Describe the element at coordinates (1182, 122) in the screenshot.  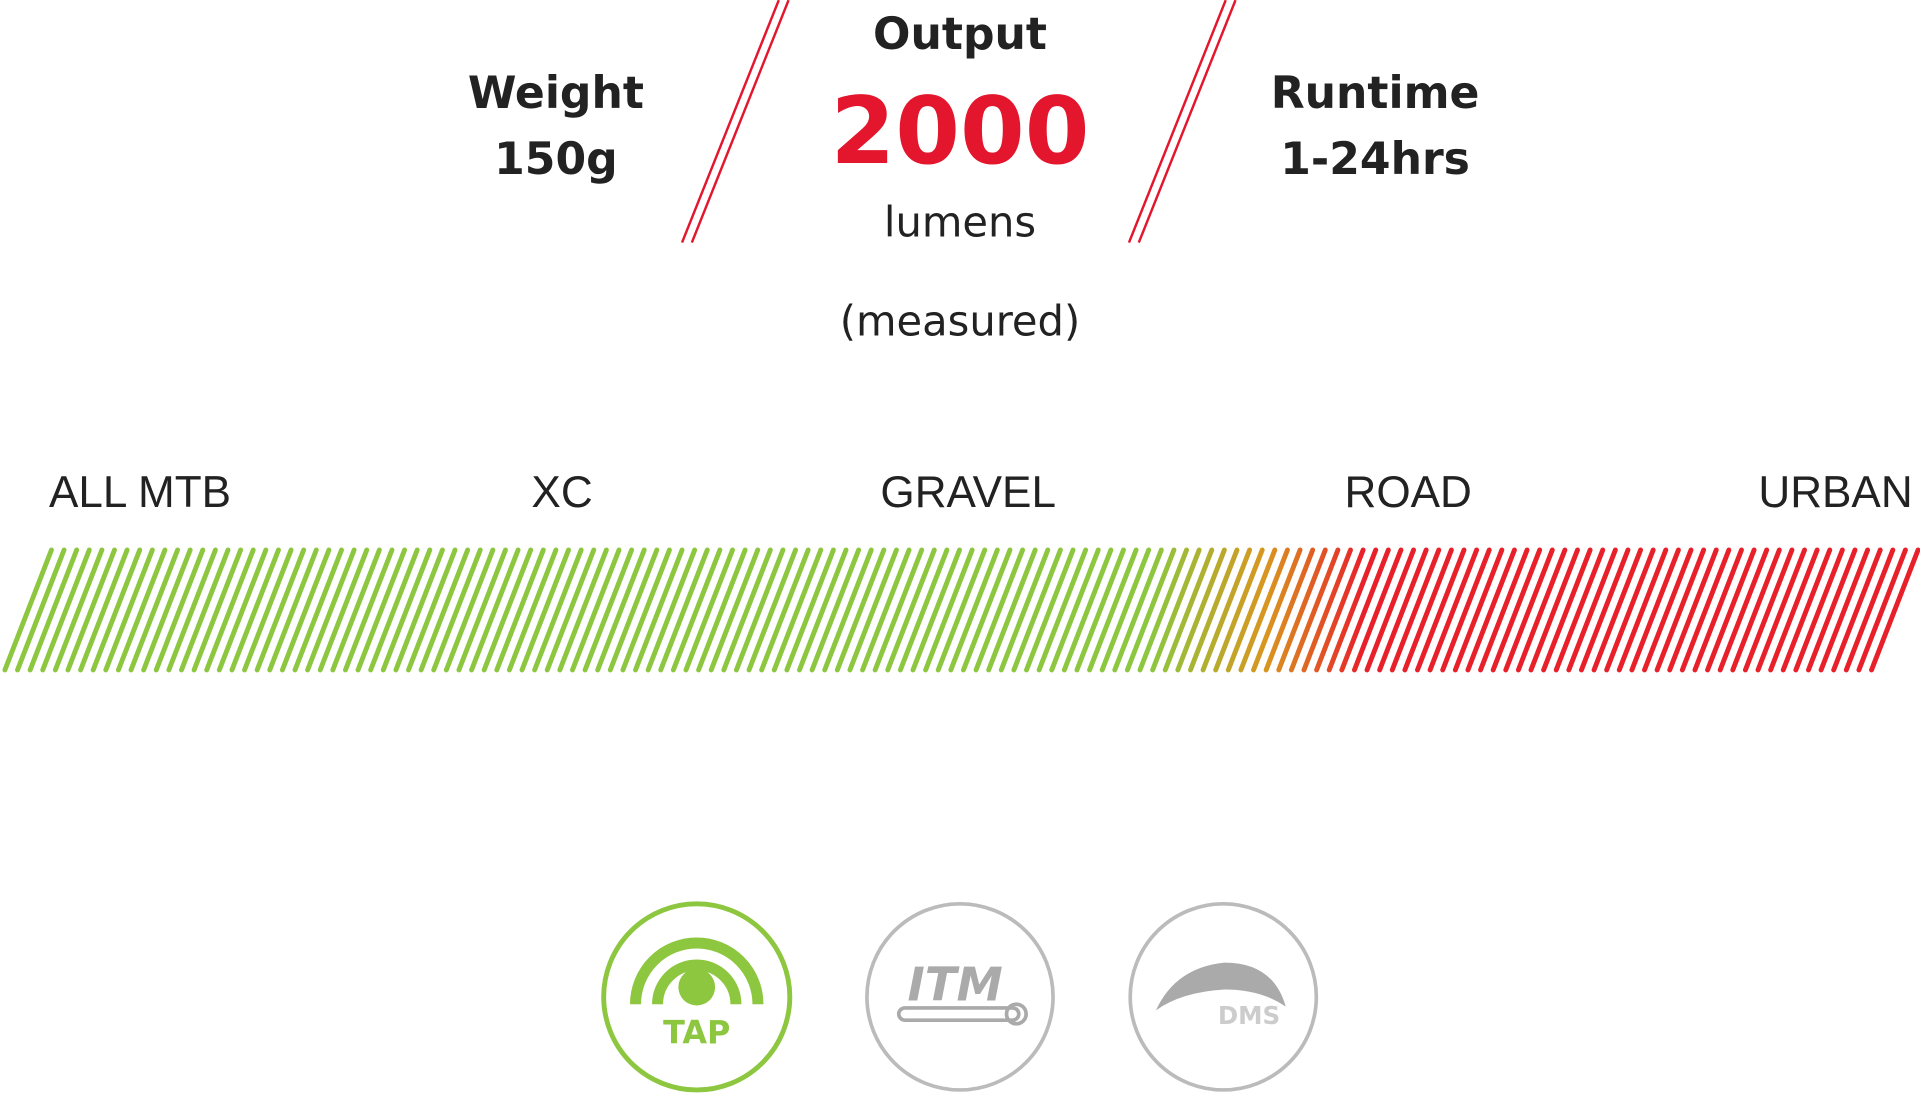
I see `divider-right` at that location.